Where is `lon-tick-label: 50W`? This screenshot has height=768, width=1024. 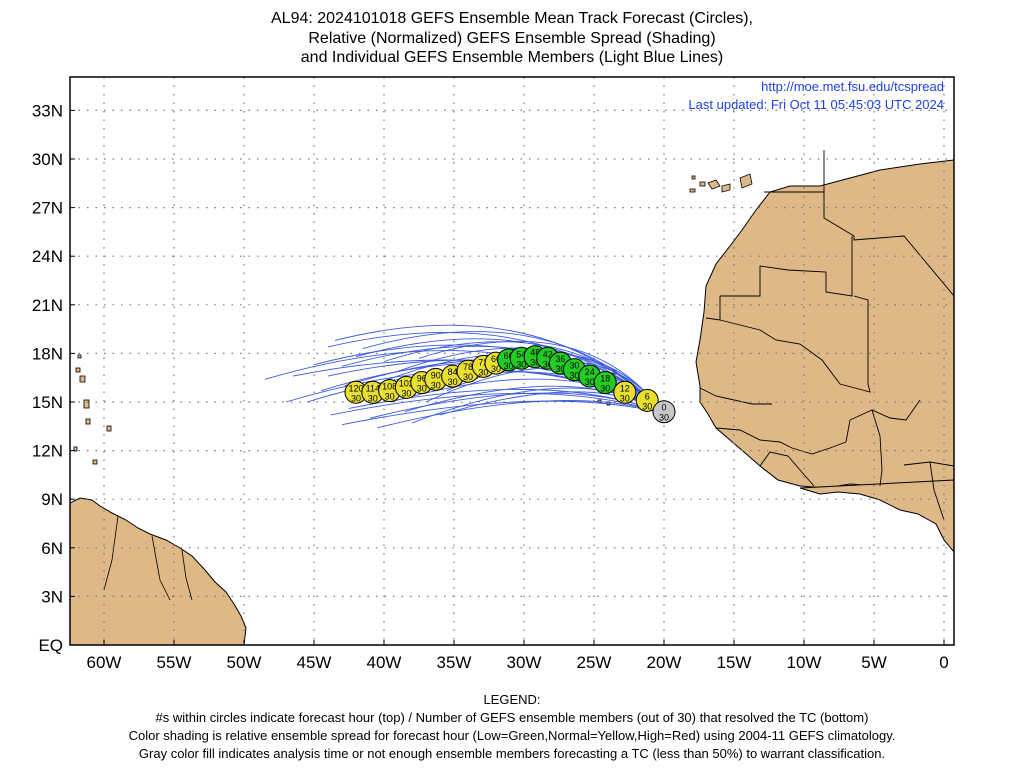 lon-tick-label: 50W is located at coordinates (244, 662).